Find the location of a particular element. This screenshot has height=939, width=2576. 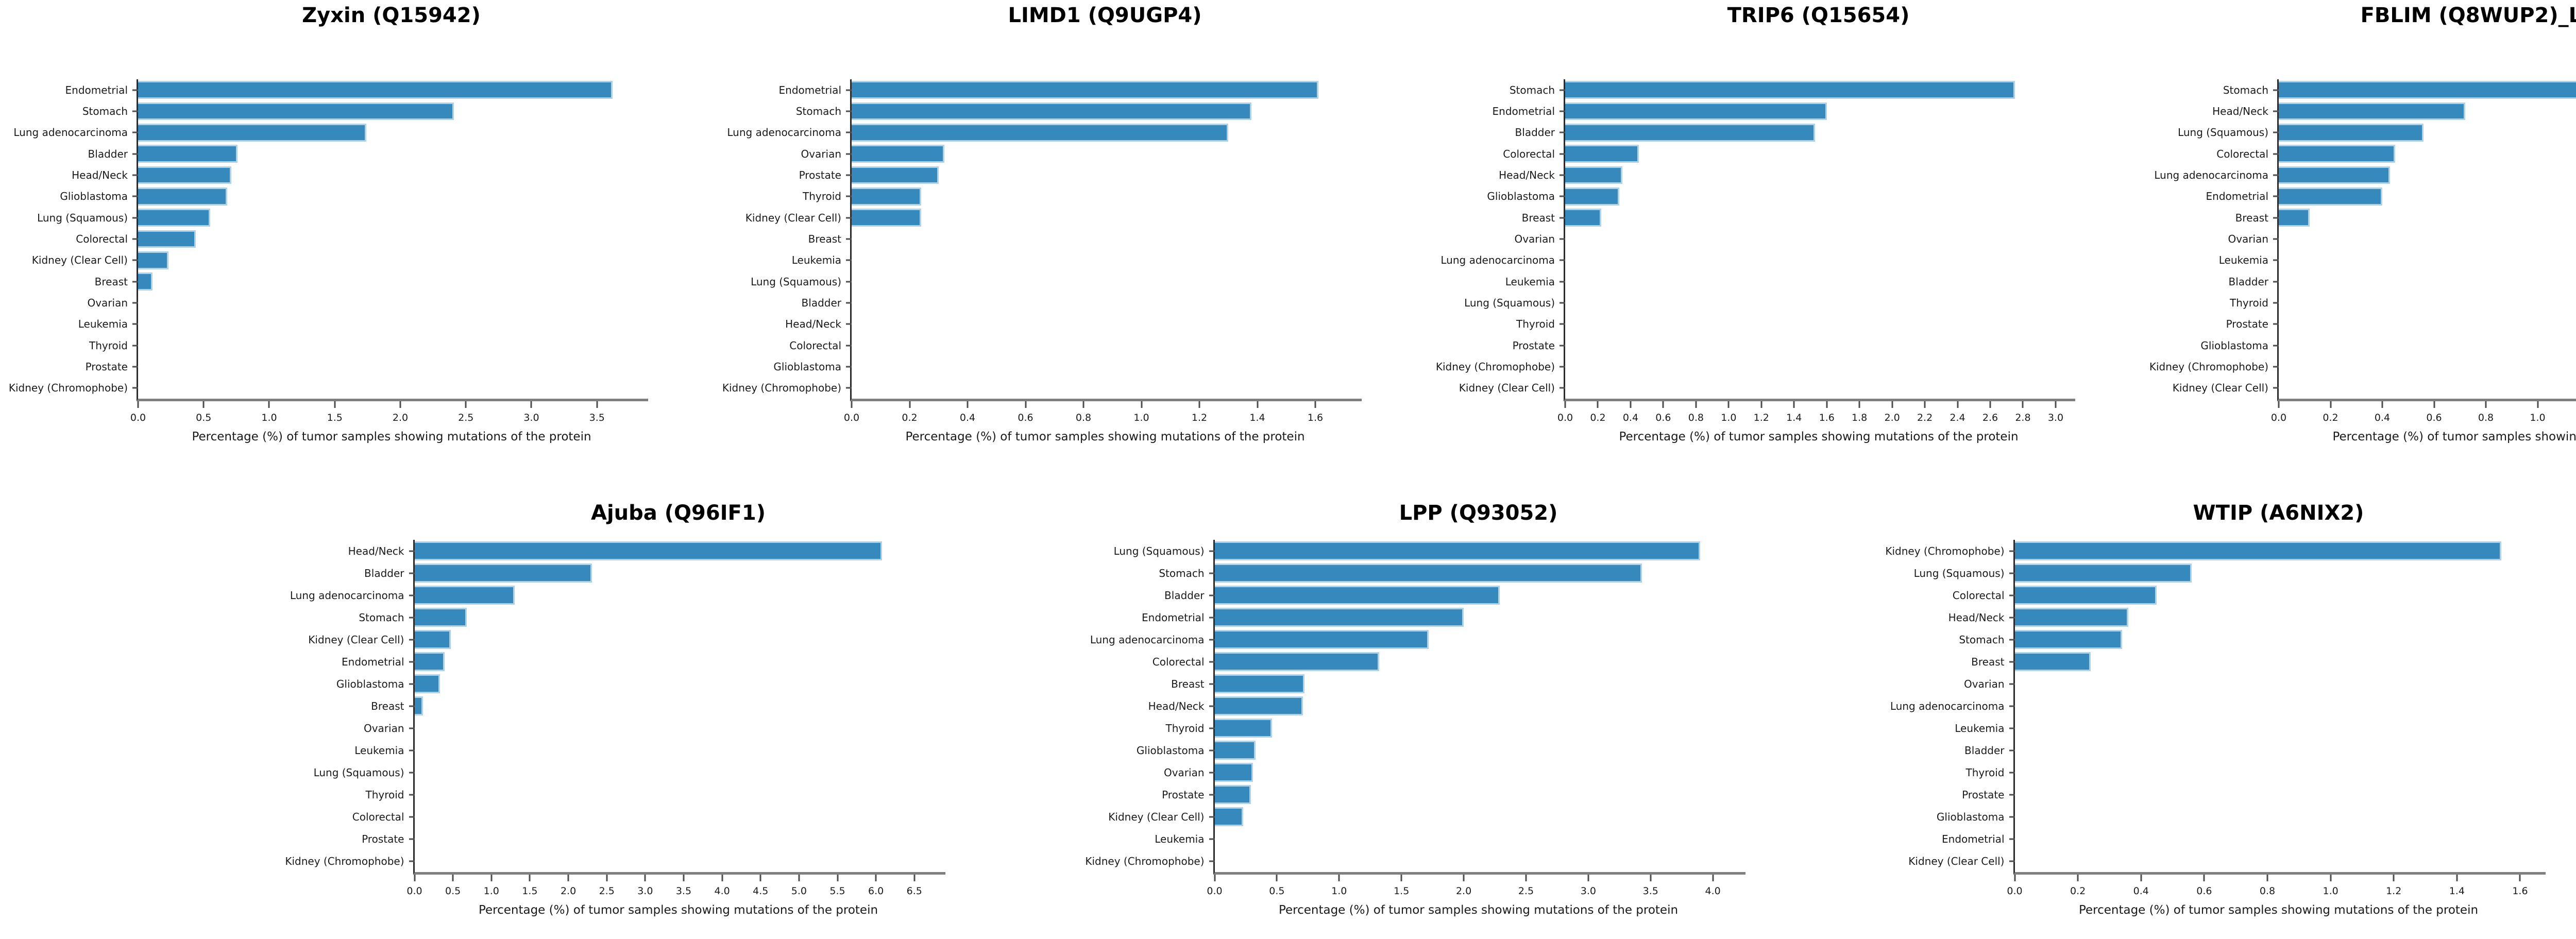

bar-row: Bladder is located at coordinates (1454, 595).